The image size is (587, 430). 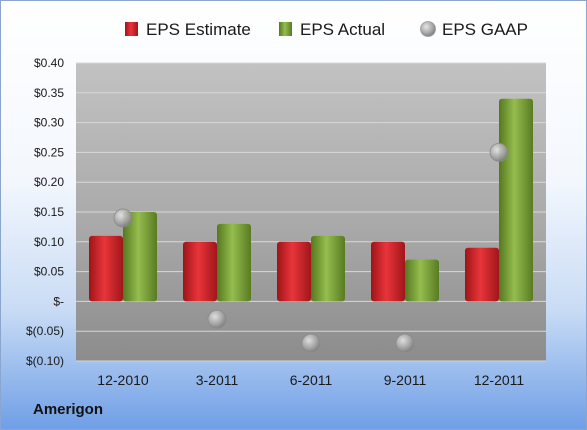 What do you see at coordinates (499, 380) in the screenshot?
I see `x-tick-label: 12-2011` at bounding box center [499, 380].